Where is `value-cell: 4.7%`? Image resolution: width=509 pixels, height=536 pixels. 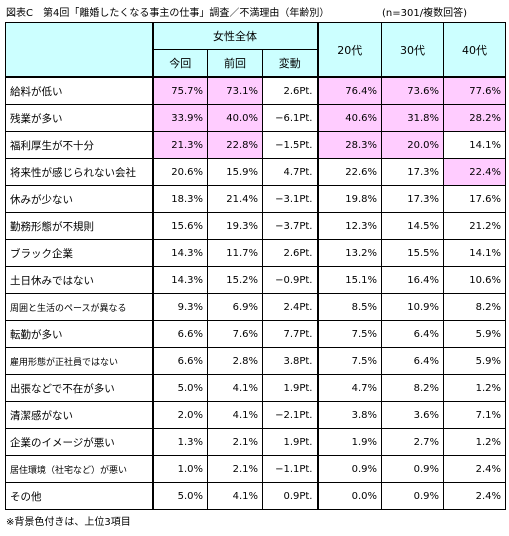 value-cell: 4.7% is located at coordinates (349, 388).